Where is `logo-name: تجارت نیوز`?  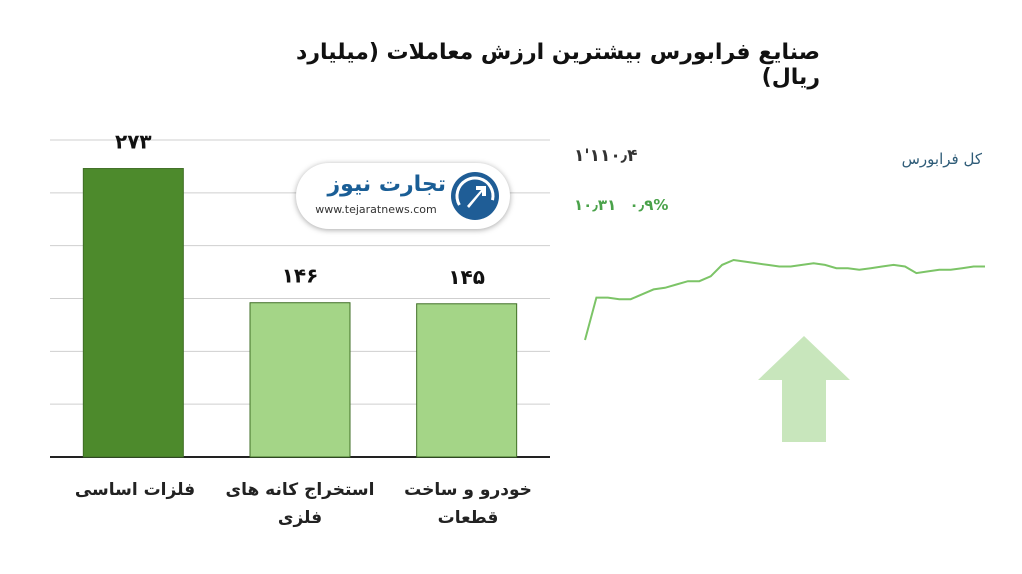
logo-name: تجارت نیوز is located at coordinates (386, 184).